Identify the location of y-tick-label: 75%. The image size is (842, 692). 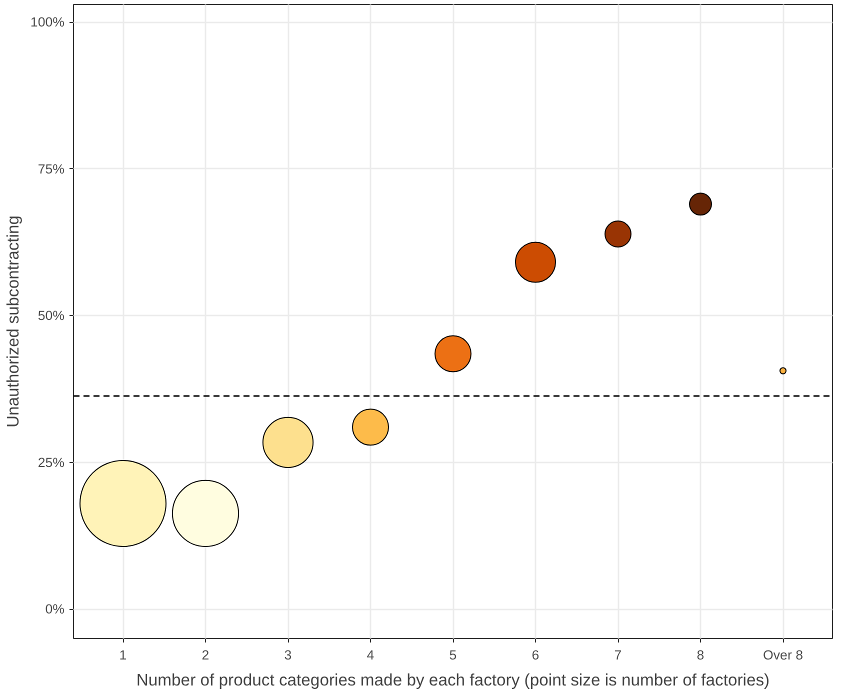
(51, 168).